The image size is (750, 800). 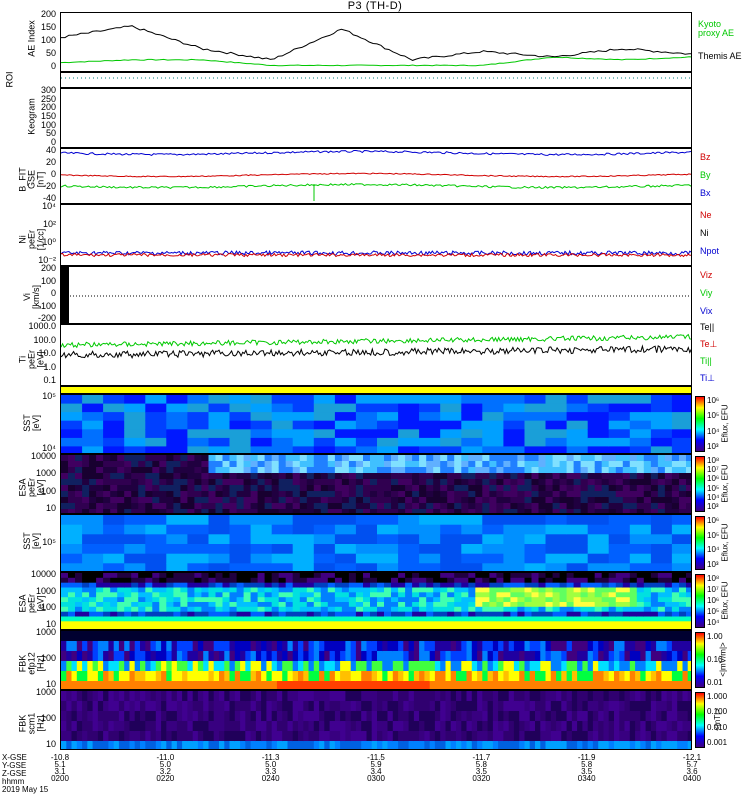 I want to click on ytick-label: 250, so click(x=48, y=98).